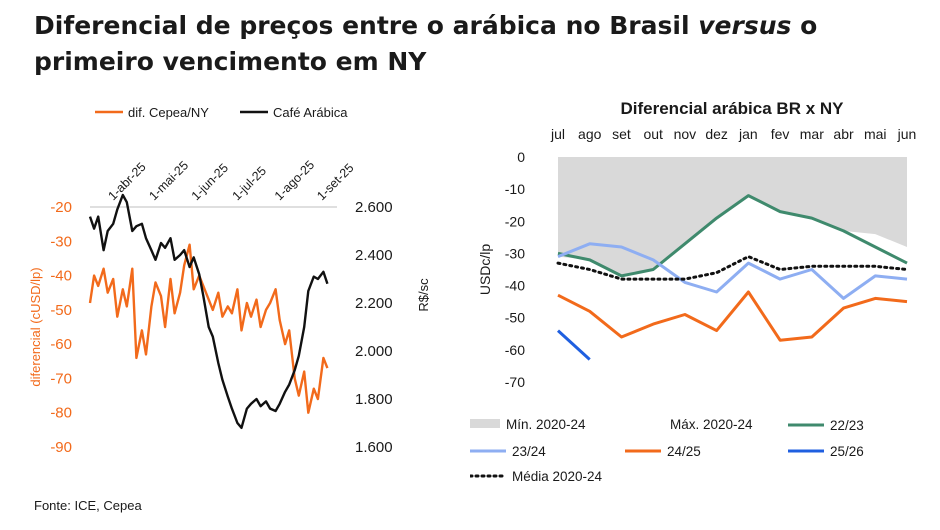 The height and width of the screenshot is (530, 940). Describe the element at coordinates (590, 134) in the screenshot. I see `month-label-ago: ago` at that location.